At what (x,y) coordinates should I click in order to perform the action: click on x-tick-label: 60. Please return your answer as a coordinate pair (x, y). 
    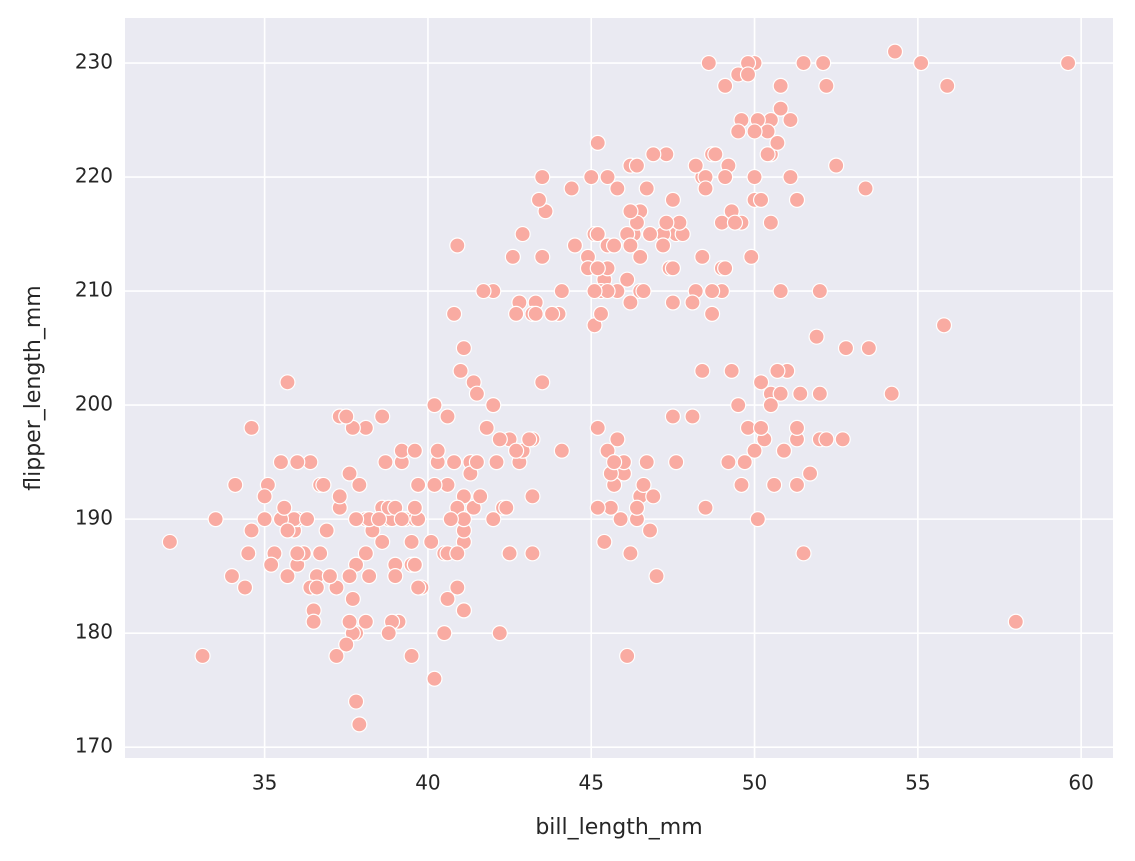
    Looking at the image, I should click on (1080, 783).